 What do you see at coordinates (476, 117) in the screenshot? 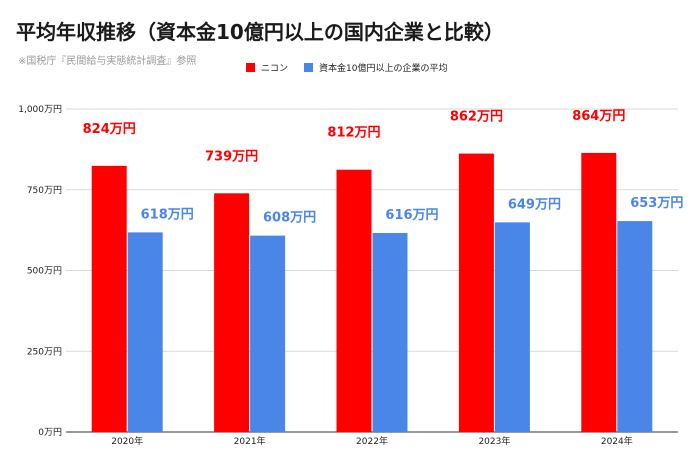
I see `data-label-nikon: 862万円` at bounding box center [476, 117].